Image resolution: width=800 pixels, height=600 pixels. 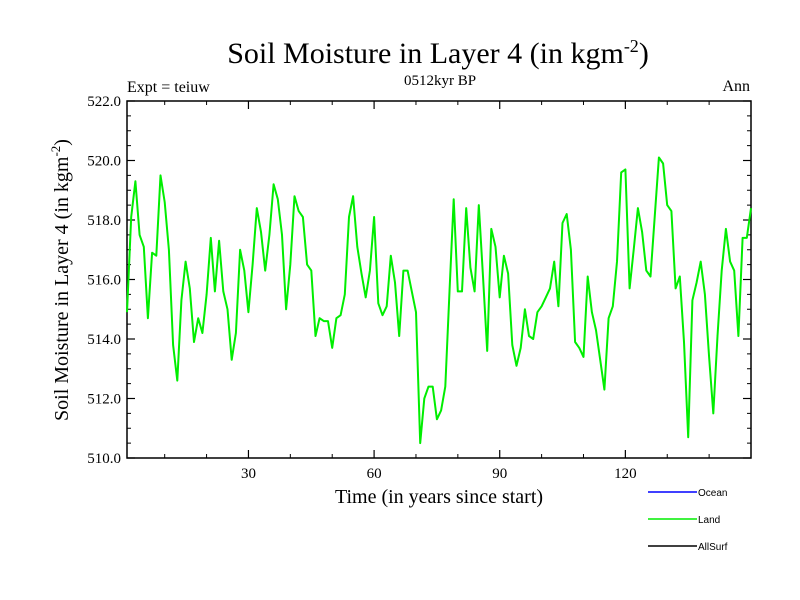 What do you see at coordinates (248, 474) in the screenshot?
I see `x-tick-label: 30` at bounding box center [248, 474].